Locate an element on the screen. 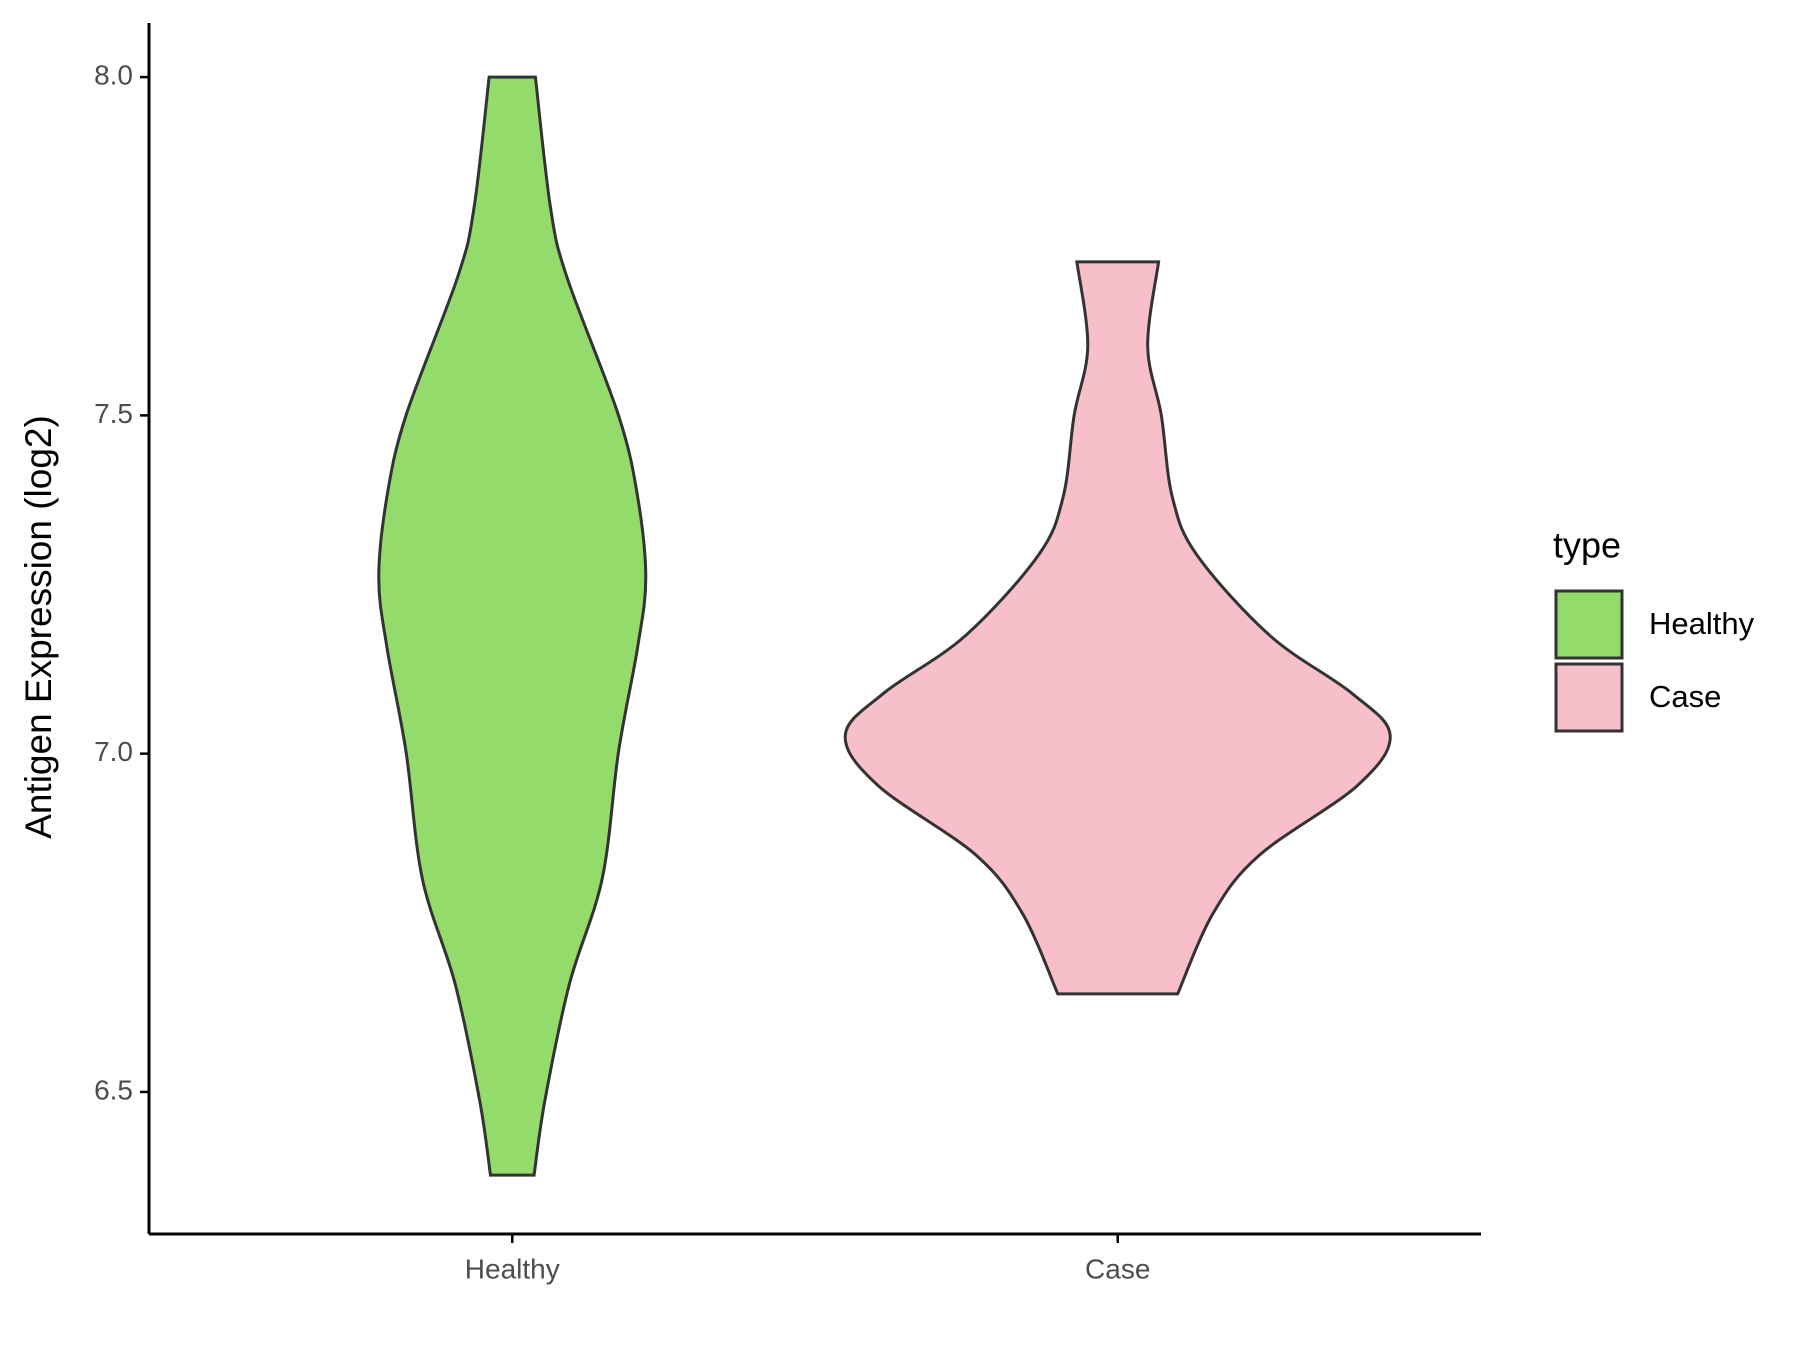  y-tick-label: 8.0 is located at coordinates (113, 75).